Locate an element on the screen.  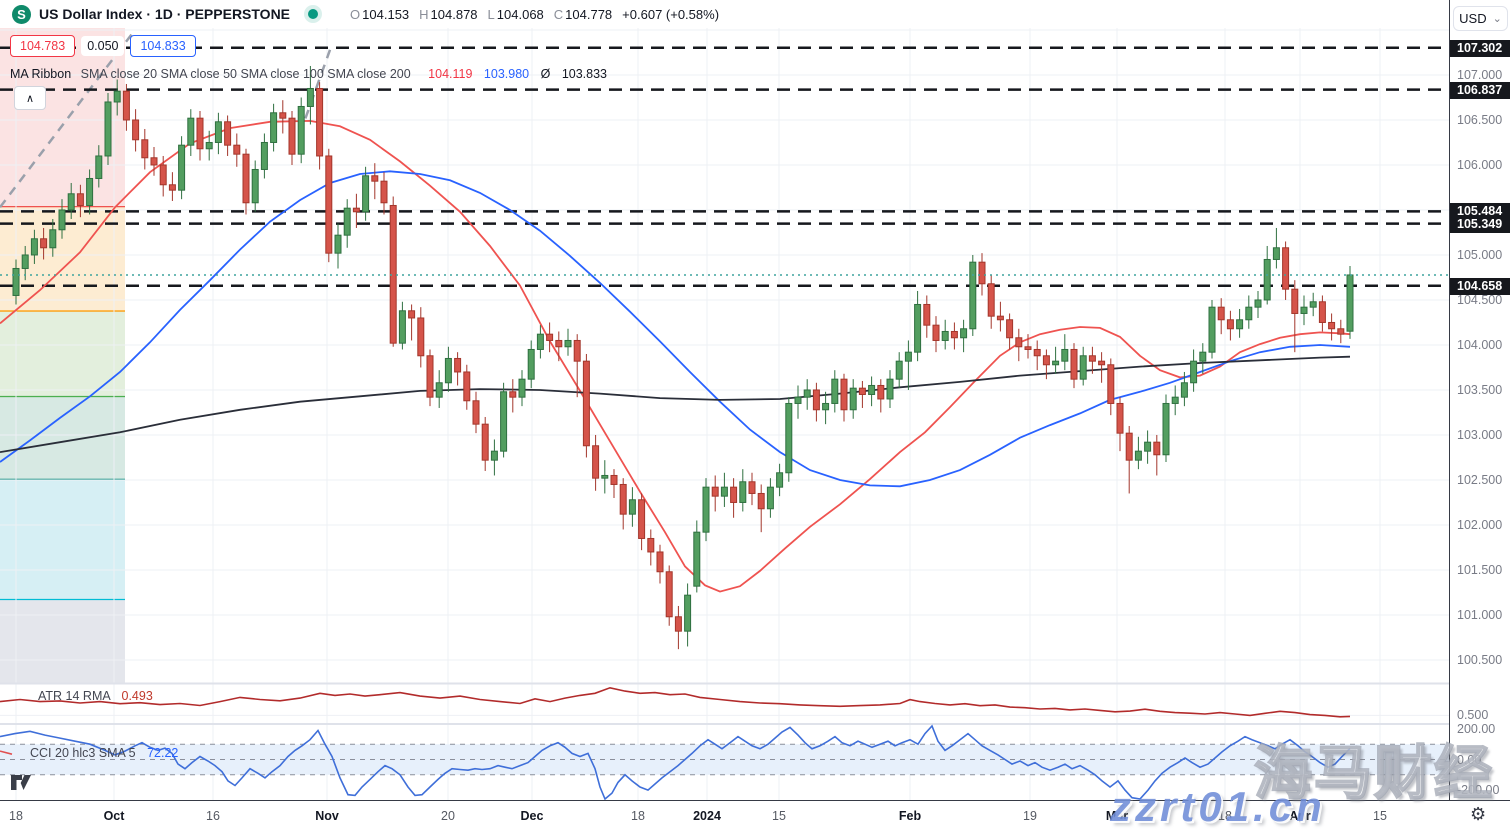
axis-level-label: 104.658 is located at coordinates (1480, 286).